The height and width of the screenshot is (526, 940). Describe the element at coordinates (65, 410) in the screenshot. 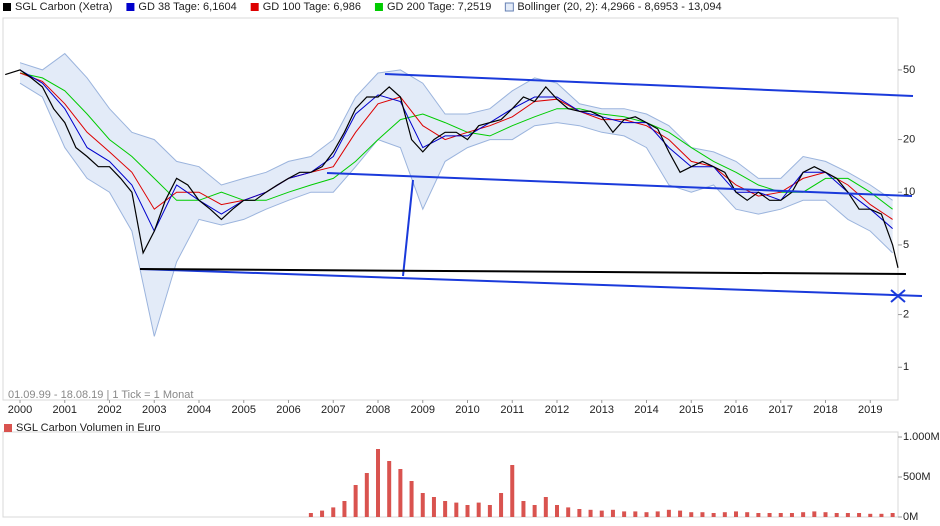

I see `x-tick-label: 2001` at that location.